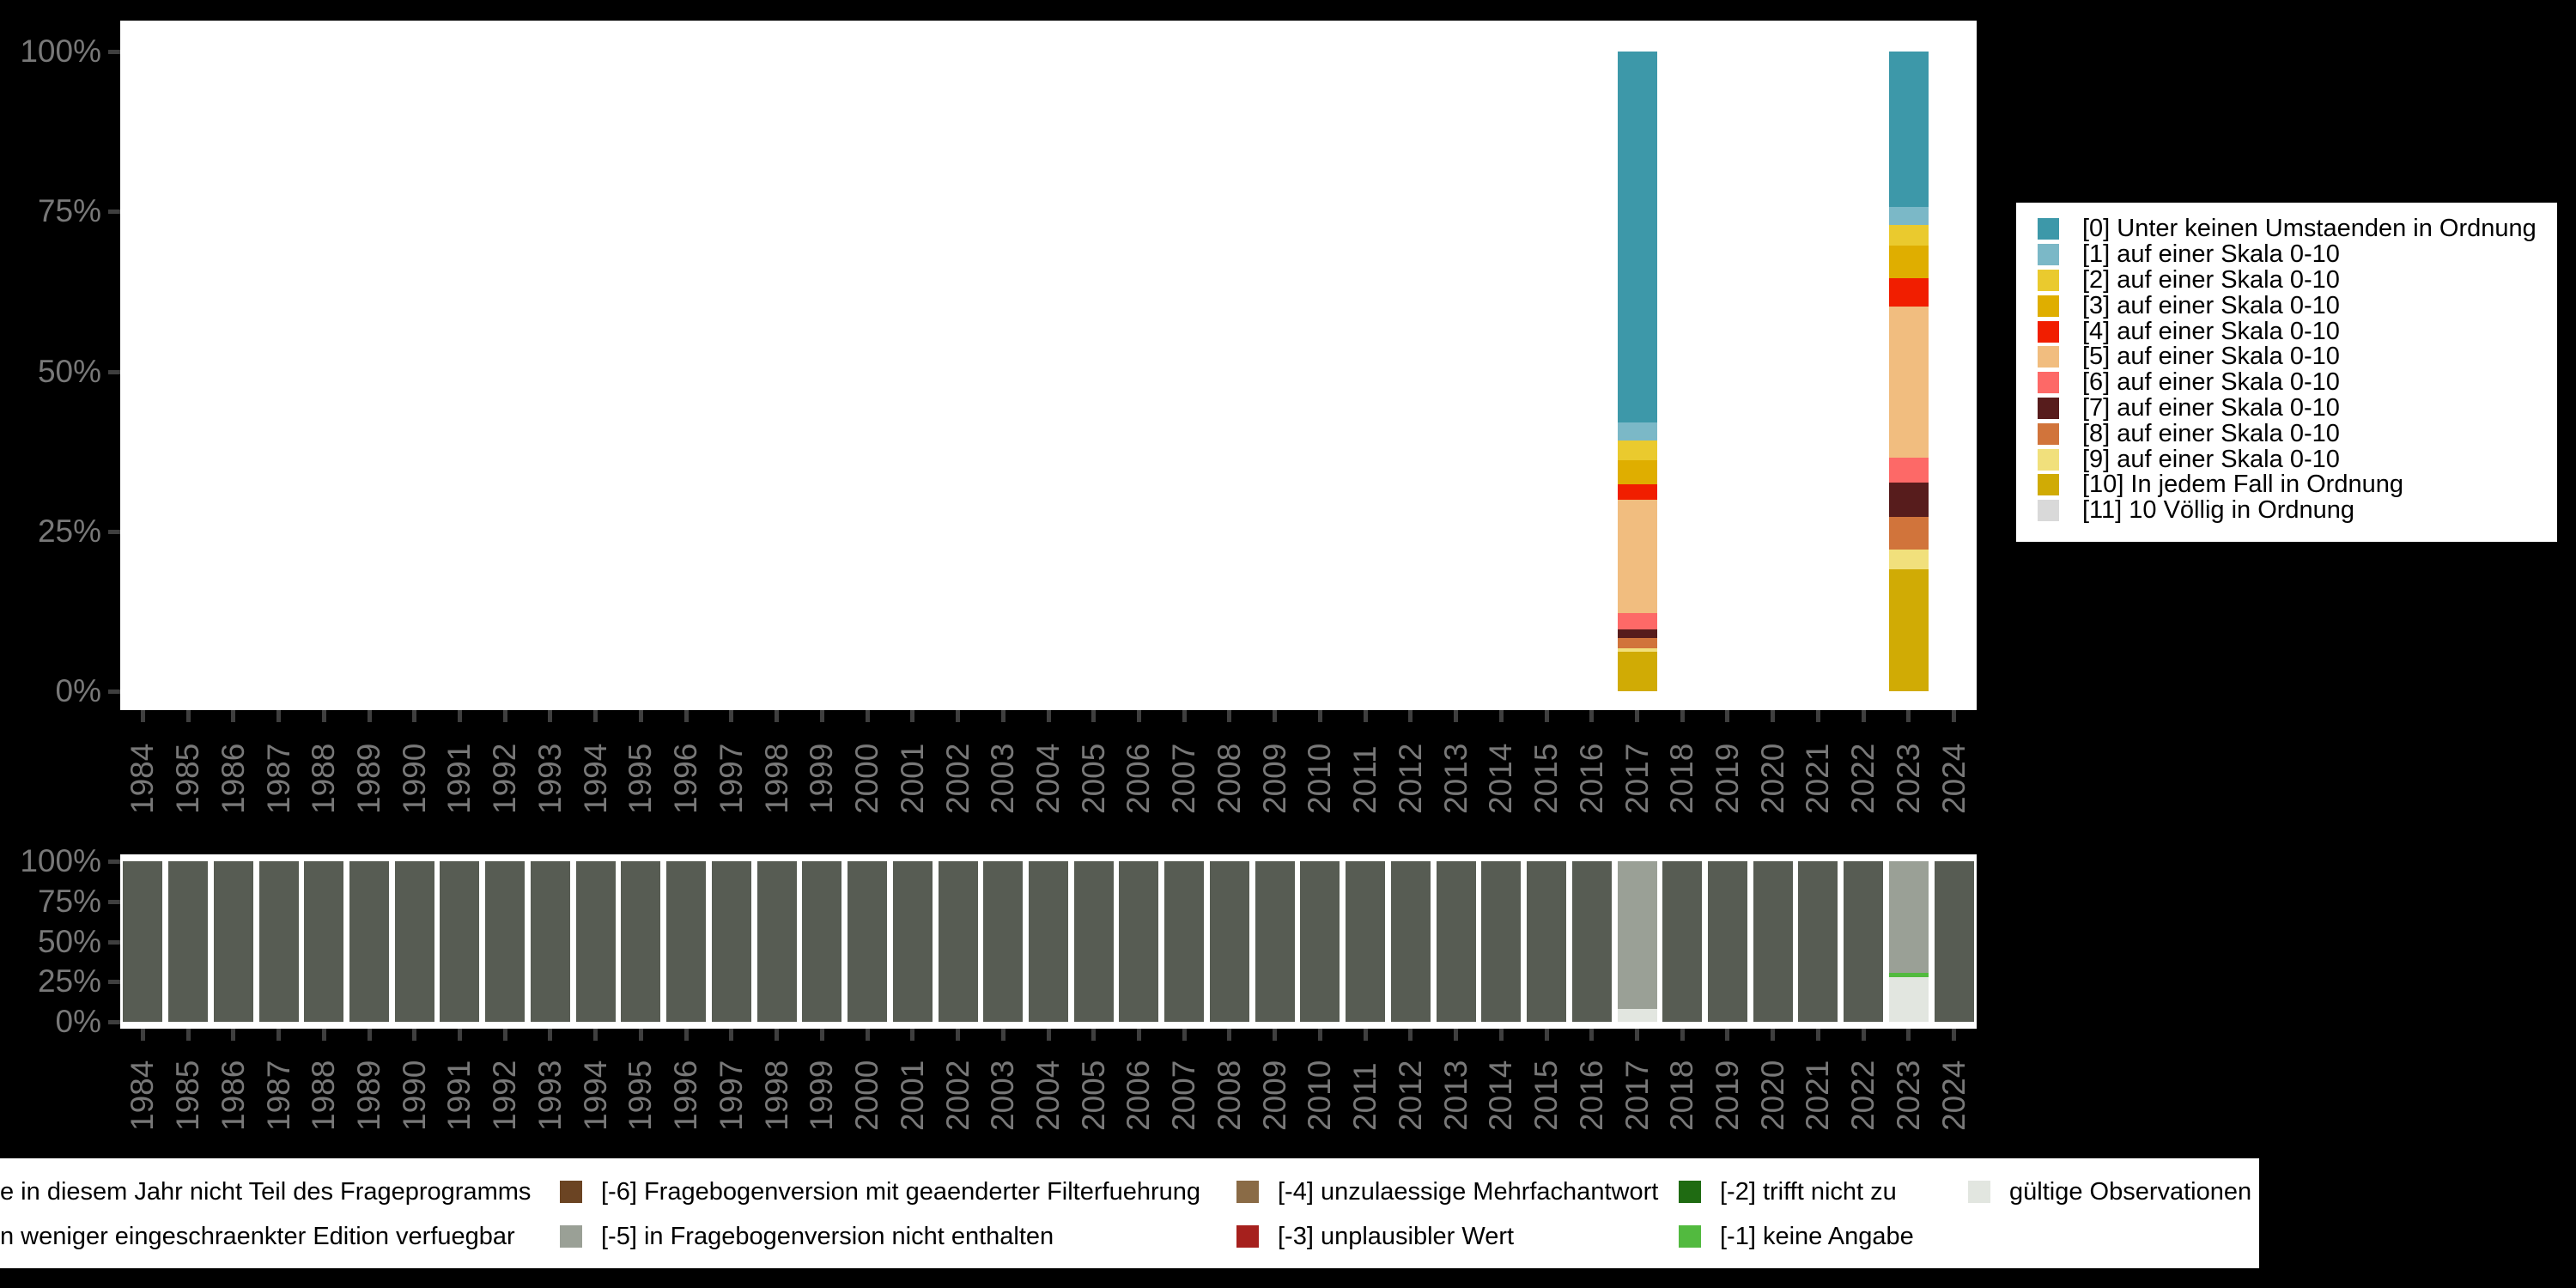  Describe the element at coordinates (1003, 779) in the screenshot. I see `x-tick-label-year: 2003` at that location.